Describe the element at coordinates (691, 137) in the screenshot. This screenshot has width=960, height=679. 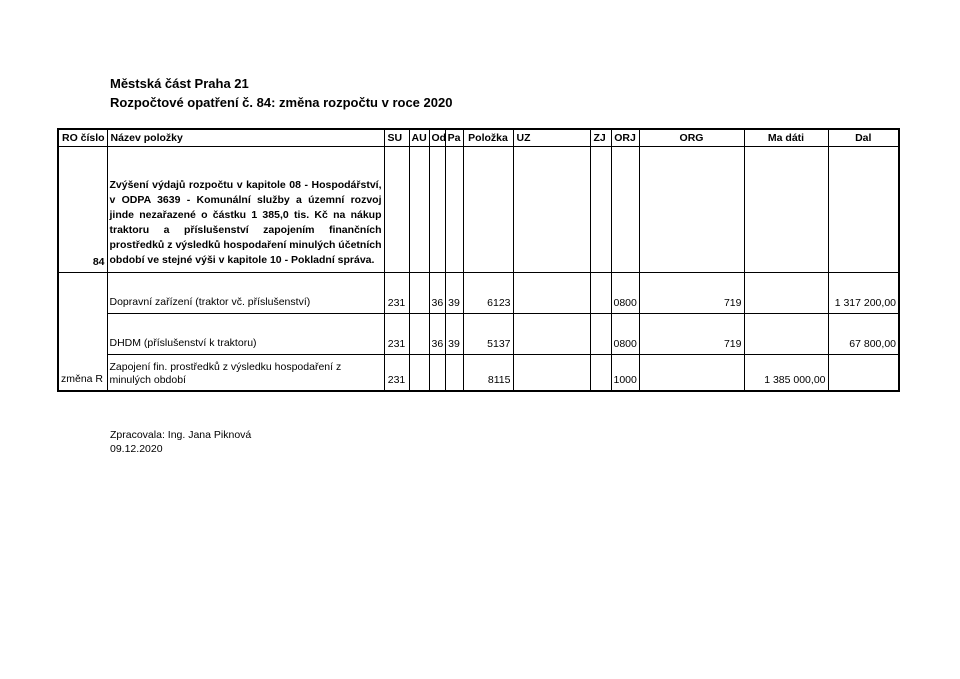
I see `col-header-org: ORG` at that location.